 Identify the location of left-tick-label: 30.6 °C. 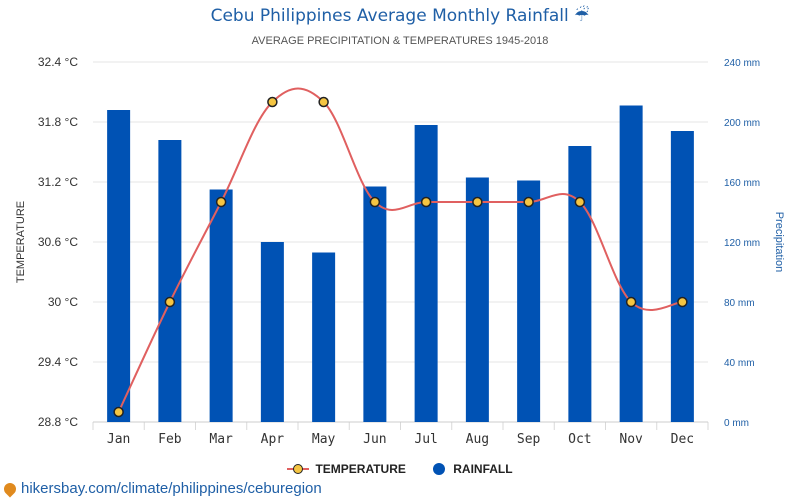
(58, 242).